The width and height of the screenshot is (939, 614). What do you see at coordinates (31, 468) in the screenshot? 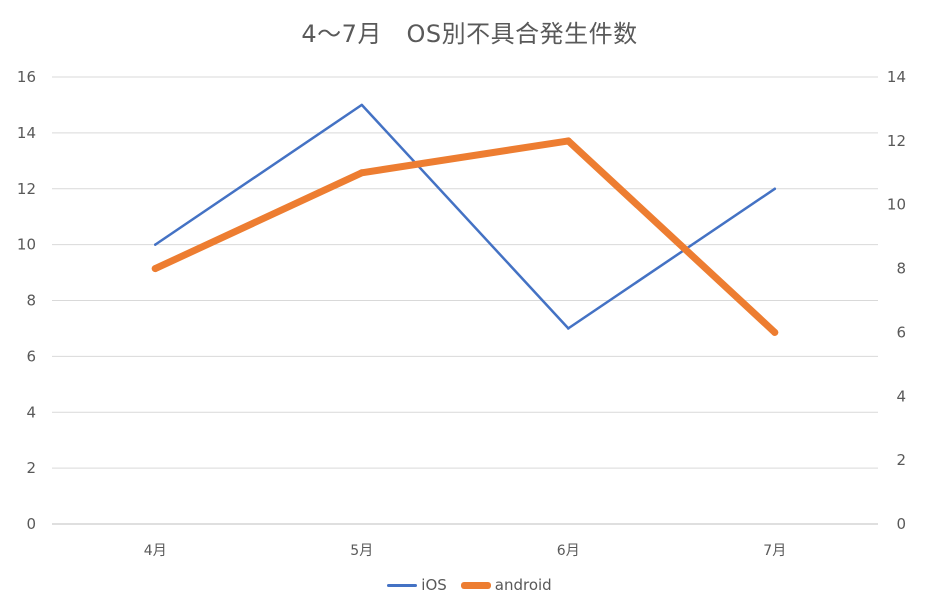
I see `y-tick-label: 2` at bounding box center [31, 468].